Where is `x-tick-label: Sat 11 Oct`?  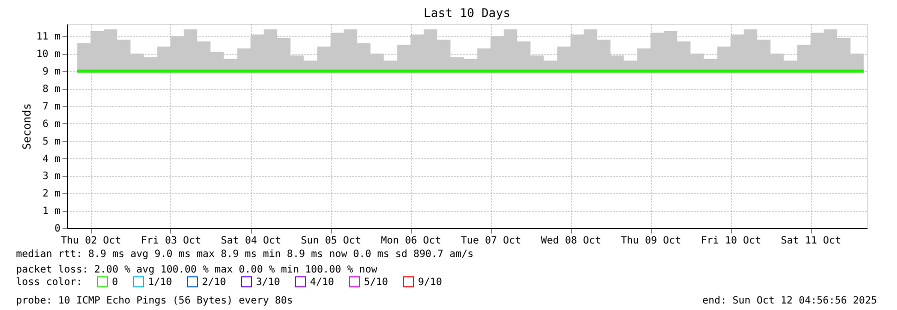 x-tick-label: Sat 11 Oct is located at coordinates (811, 241).